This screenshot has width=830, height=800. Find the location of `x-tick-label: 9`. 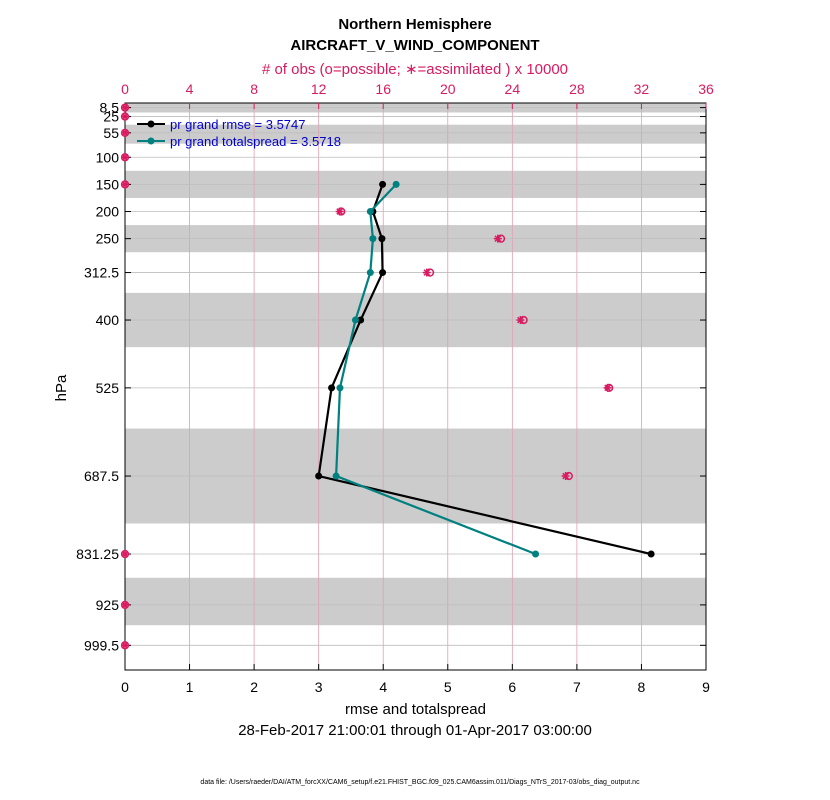

x-tick-label: 9 is located at coordinates (706, 687).